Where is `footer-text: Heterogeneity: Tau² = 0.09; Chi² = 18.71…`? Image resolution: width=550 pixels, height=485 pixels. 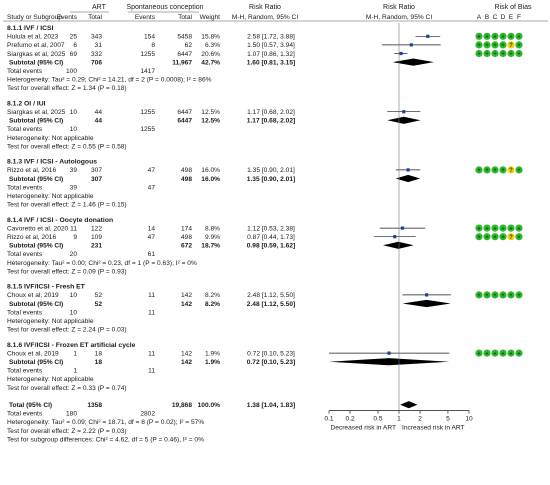 footer-text: Heterogeneity: Tau² = 0.09; Chi² = 18.71… is located at coordinates (105, 422).